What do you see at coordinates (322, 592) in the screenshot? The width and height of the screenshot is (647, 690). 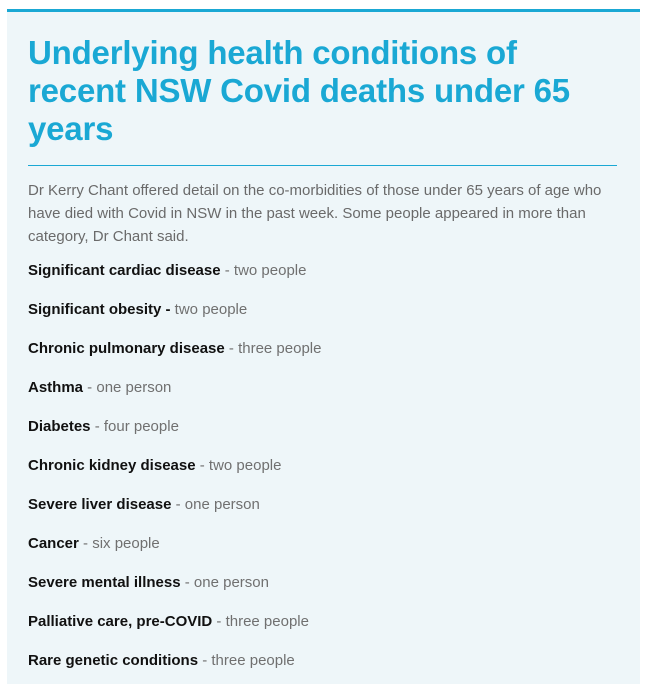 I see `list-item: Severe mental illness - one person` at bounding box center [322, 592].